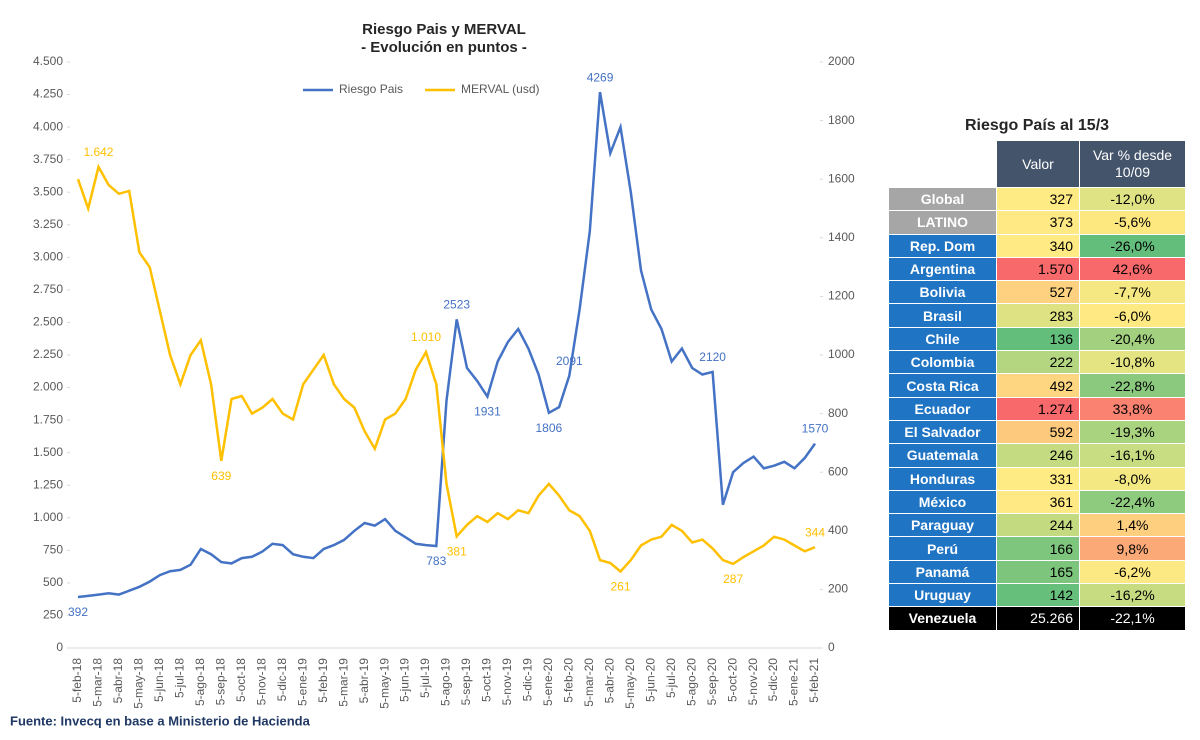  What do you see at coordinates (48, 159) in the screenshot?
I see `y-tick-label: 3.750` at bounding box center [48, 159].